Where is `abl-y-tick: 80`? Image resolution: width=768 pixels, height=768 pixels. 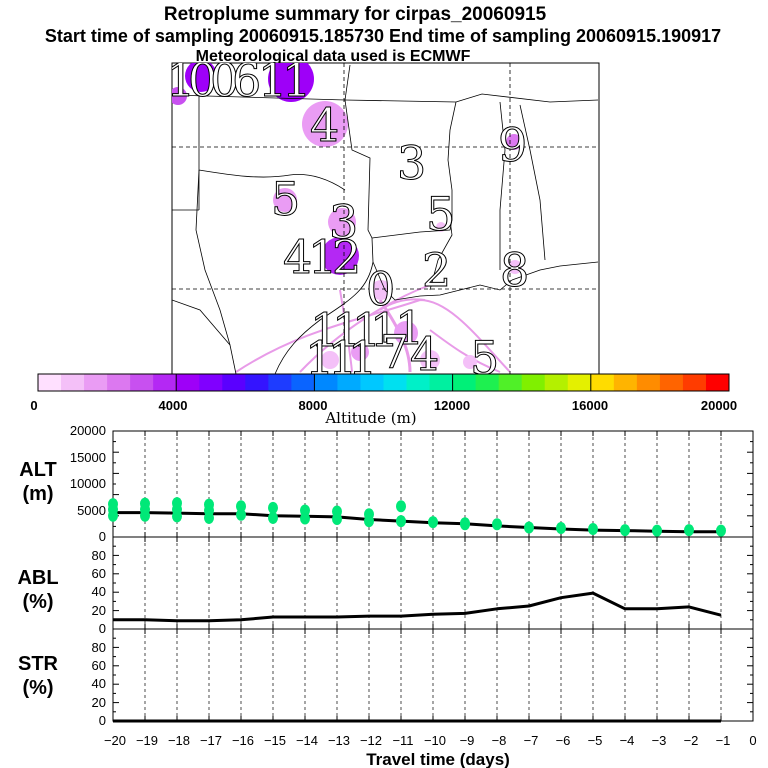 abl-y-tick: 80 is located at coordinates (99, 555).